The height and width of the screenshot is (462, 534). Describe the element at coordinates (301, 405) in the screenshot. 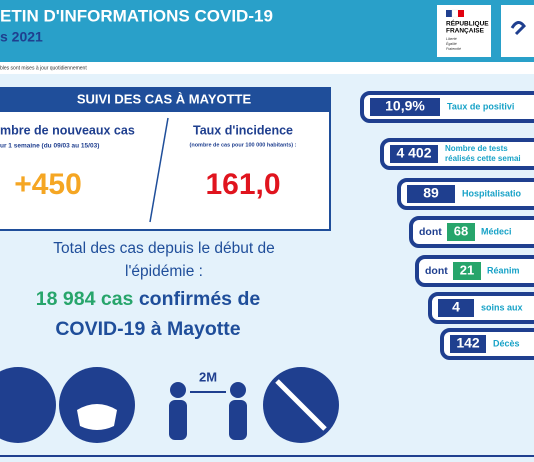

I see `strike` at that location.